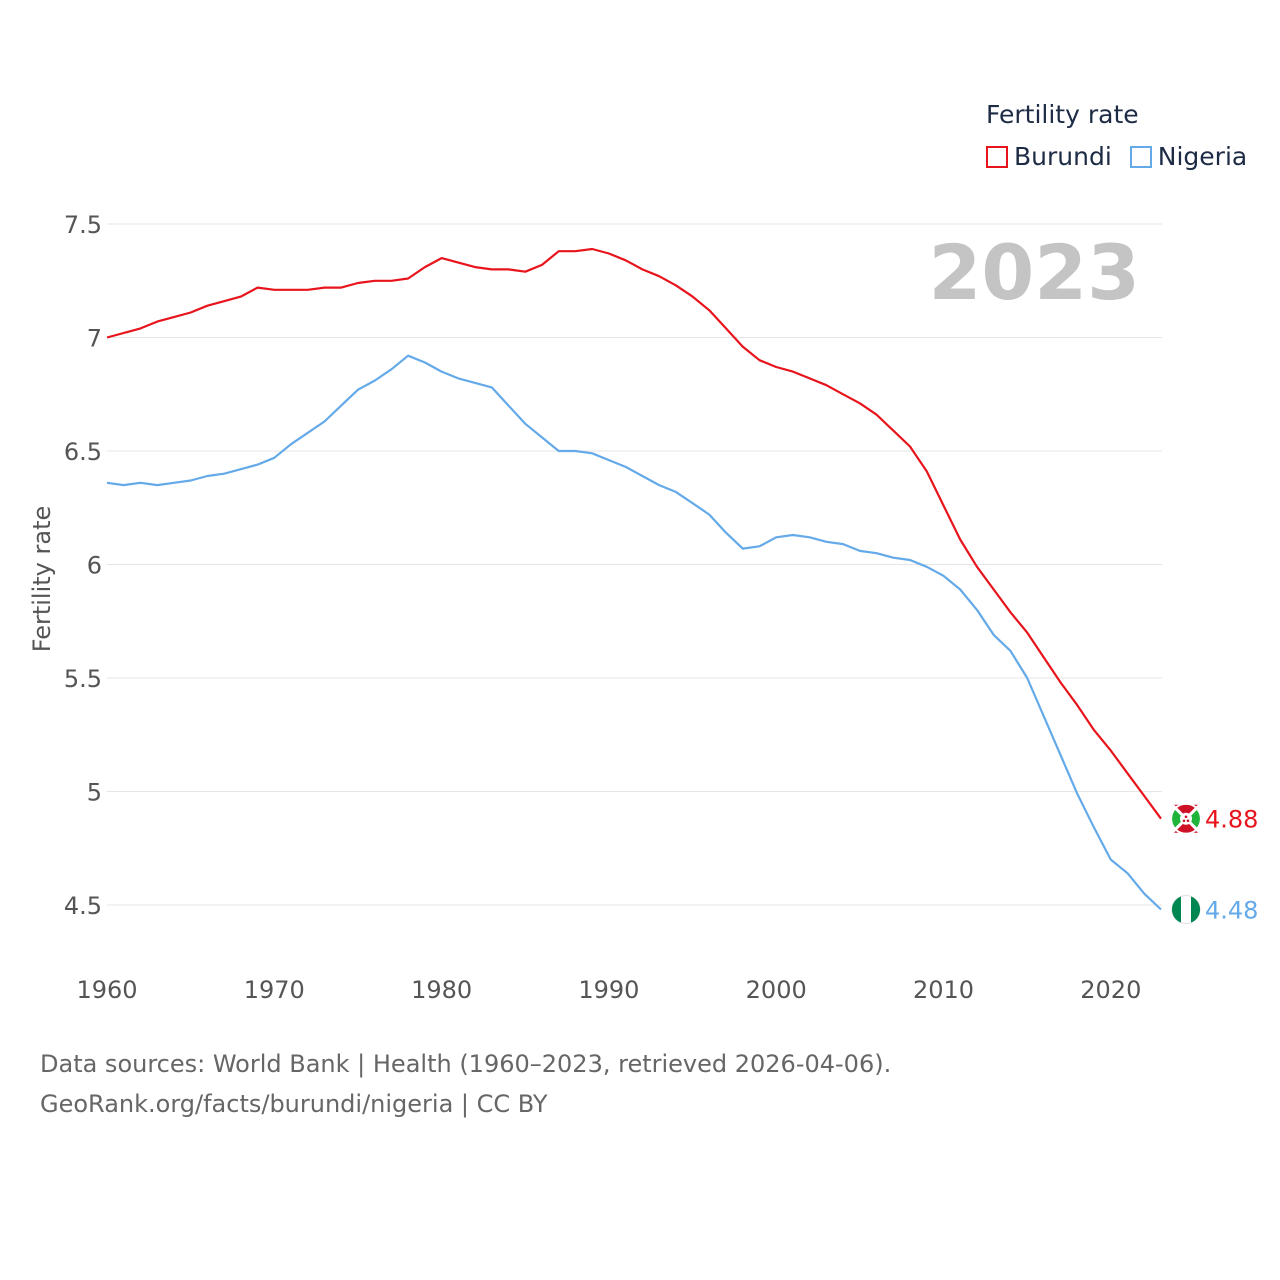  I want to click on x-axis-ticks: 1960 1970 1980 1990 2000 2010 2020, so click(608, 990).